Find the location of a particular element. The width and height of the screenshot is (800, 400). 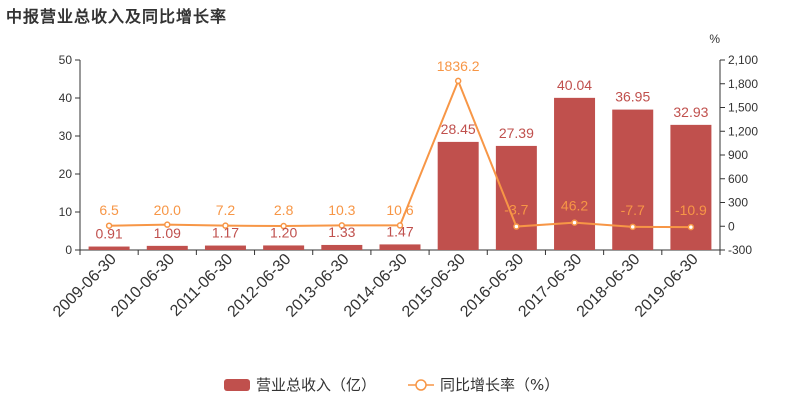

right-tick-label: 1,800 is located at coordinates (743, 84).